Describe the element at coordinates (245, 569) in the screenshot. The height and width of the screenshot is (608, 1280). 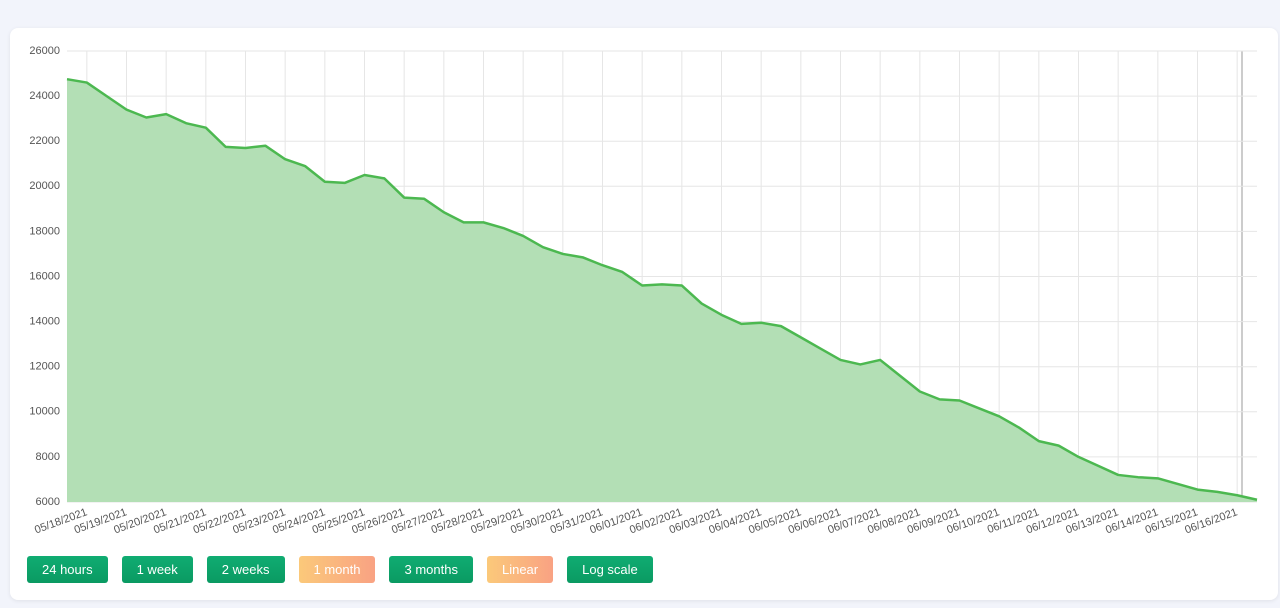
I see `range-button: 2 weeks` at that location.